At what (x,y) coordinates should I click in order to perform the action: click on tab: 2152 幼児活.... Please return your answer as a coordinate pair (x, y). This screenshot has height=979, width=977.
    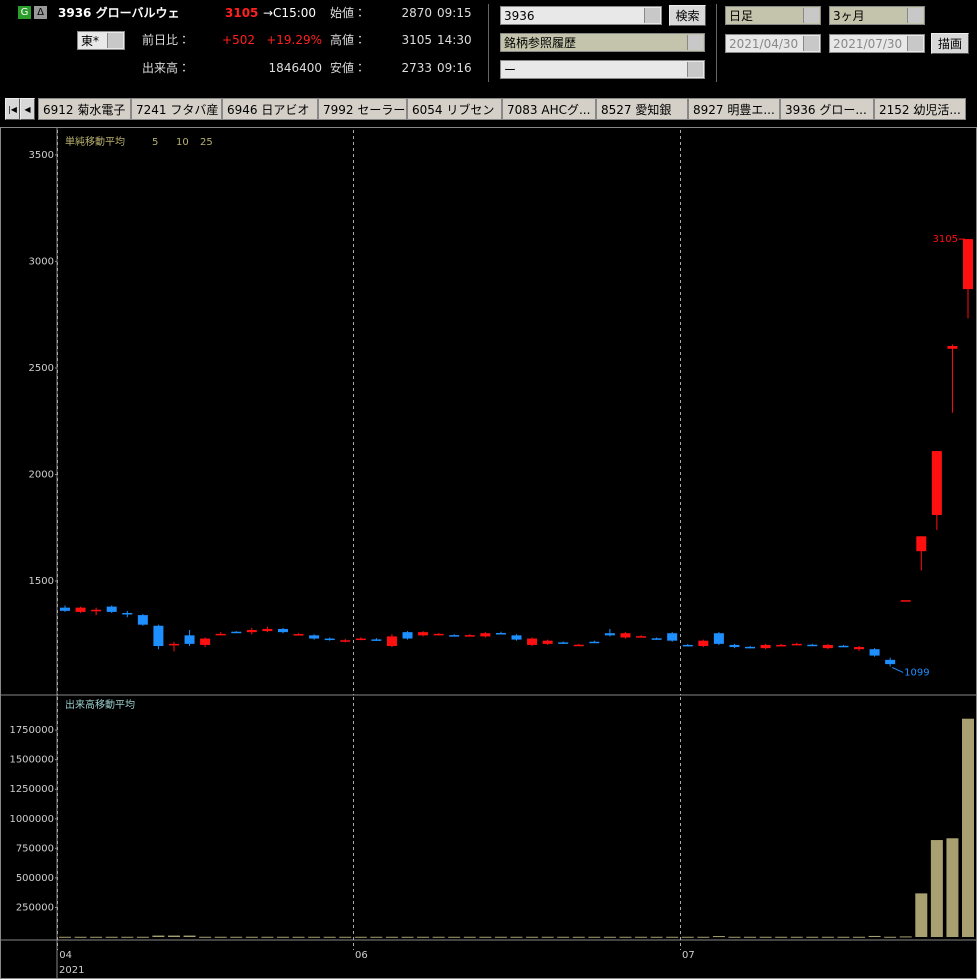
    Looking at the image, I should click on (920, 109).